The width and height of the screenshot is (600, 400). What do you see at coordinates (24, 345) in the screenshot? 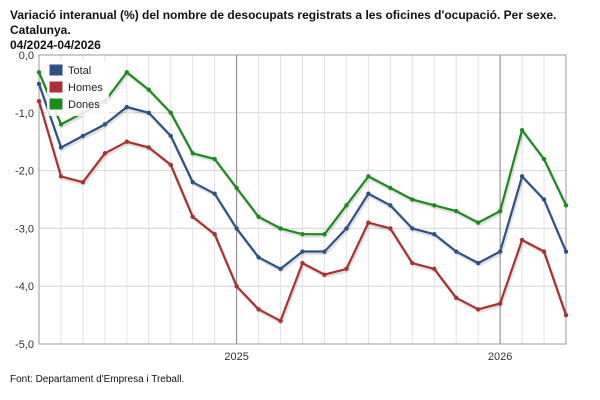
I see `y-tick-label: -5,0` at bounding box center [24, 345].